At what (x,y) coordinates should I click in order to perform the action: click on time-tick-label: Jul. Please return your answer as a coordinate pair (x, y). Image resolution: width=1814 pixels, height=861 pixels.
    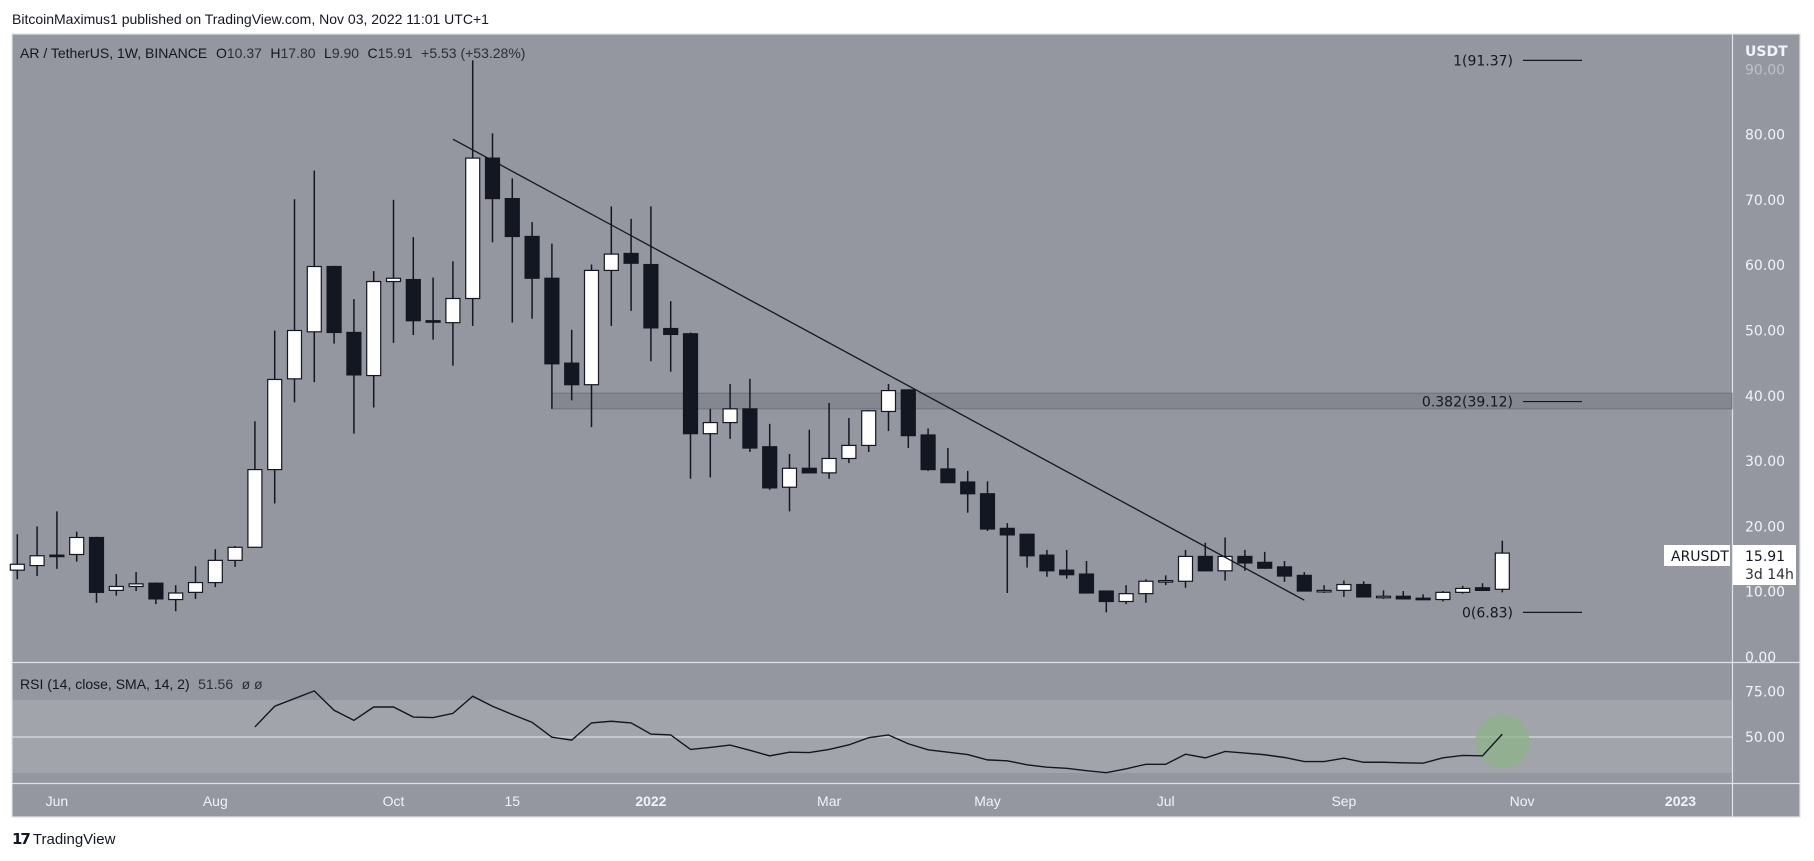
    Looking at the image, I should click on (1166, 801).